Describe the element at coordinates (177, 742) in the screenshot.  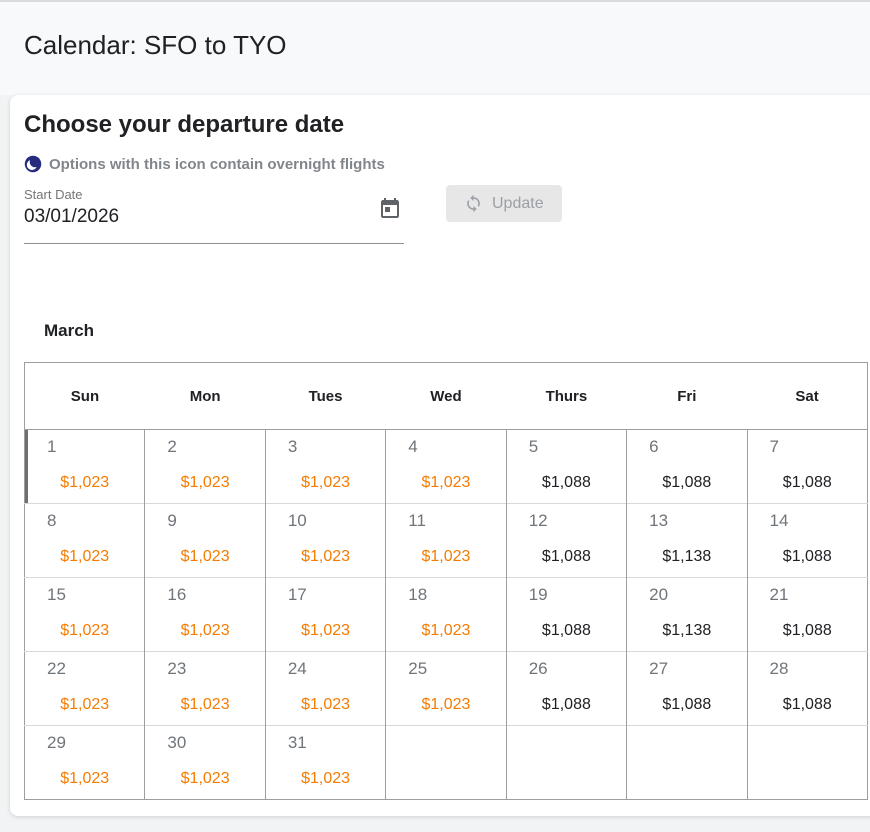
I see `day-number: 30` at that location.